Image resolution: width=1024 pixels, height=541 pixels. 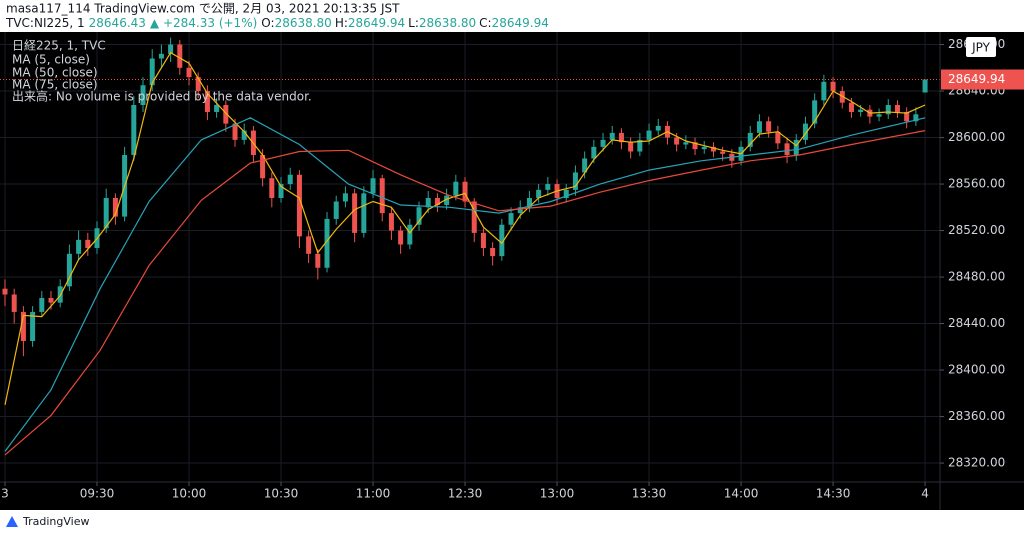 I want to click on x-tick-label: 09:30, so click(x=97, y=494).